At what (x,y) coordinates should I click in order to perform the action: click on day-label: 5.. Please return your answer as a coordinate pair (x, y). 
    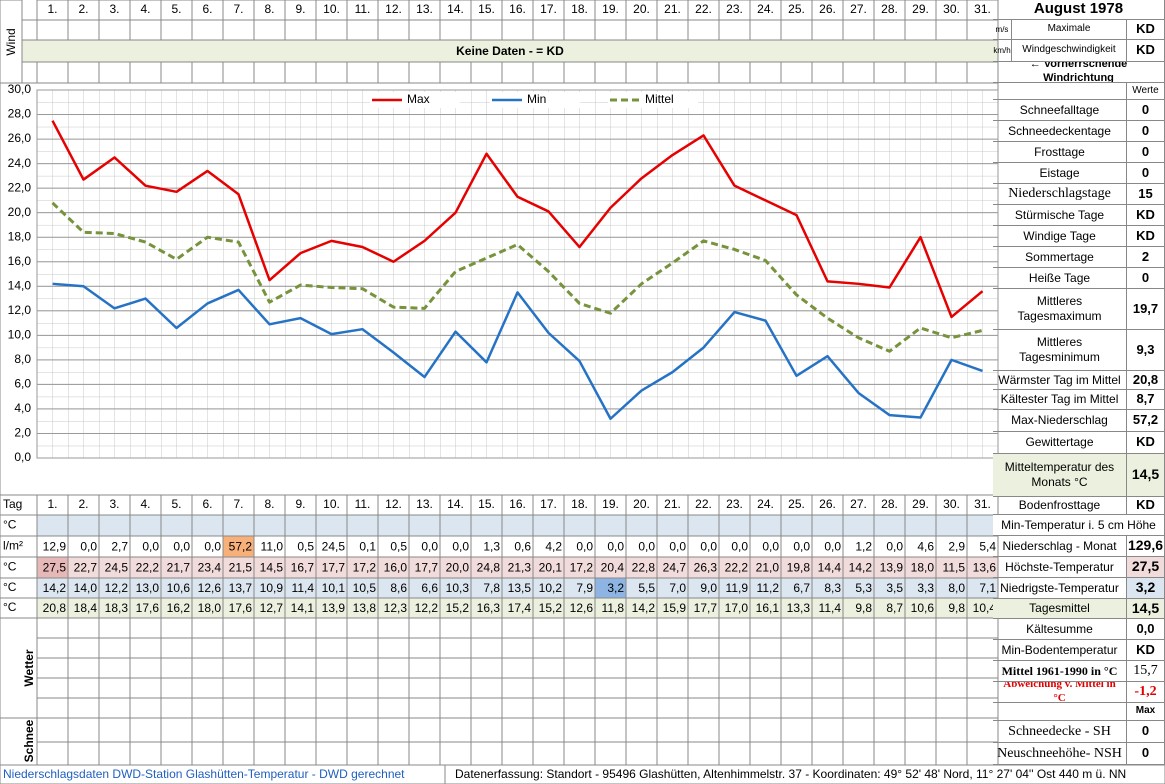
    Looking at the image, I should click on (176, 504).